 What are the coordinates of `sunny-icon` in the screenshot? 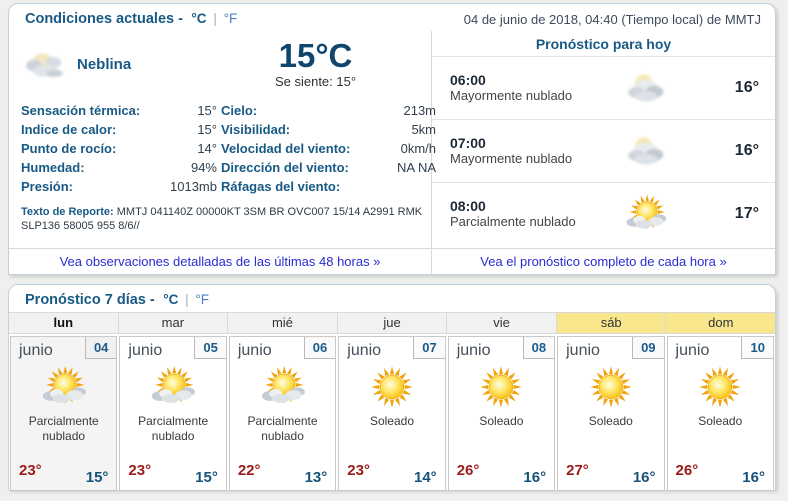 It's located at (611, 387).